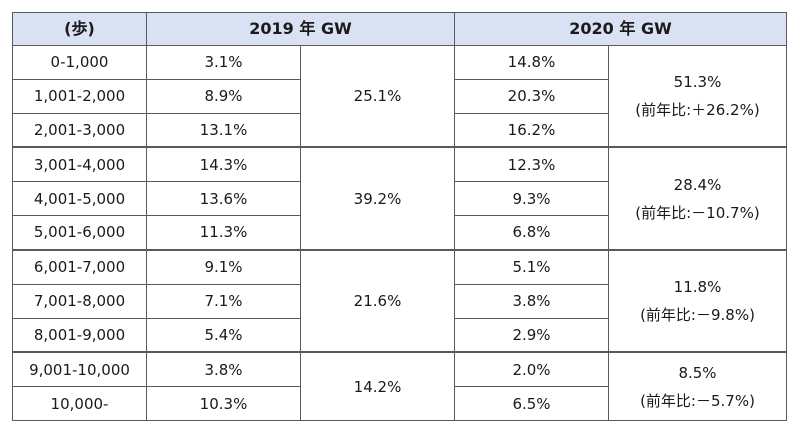 The width and height of the screenshot is (800, 429). What do you see at coordinates (697, 300) in the screenshot?
I see `group-sum-2020: 11.8% (前年比:－9.8%)` at bounding box center [697, 300].